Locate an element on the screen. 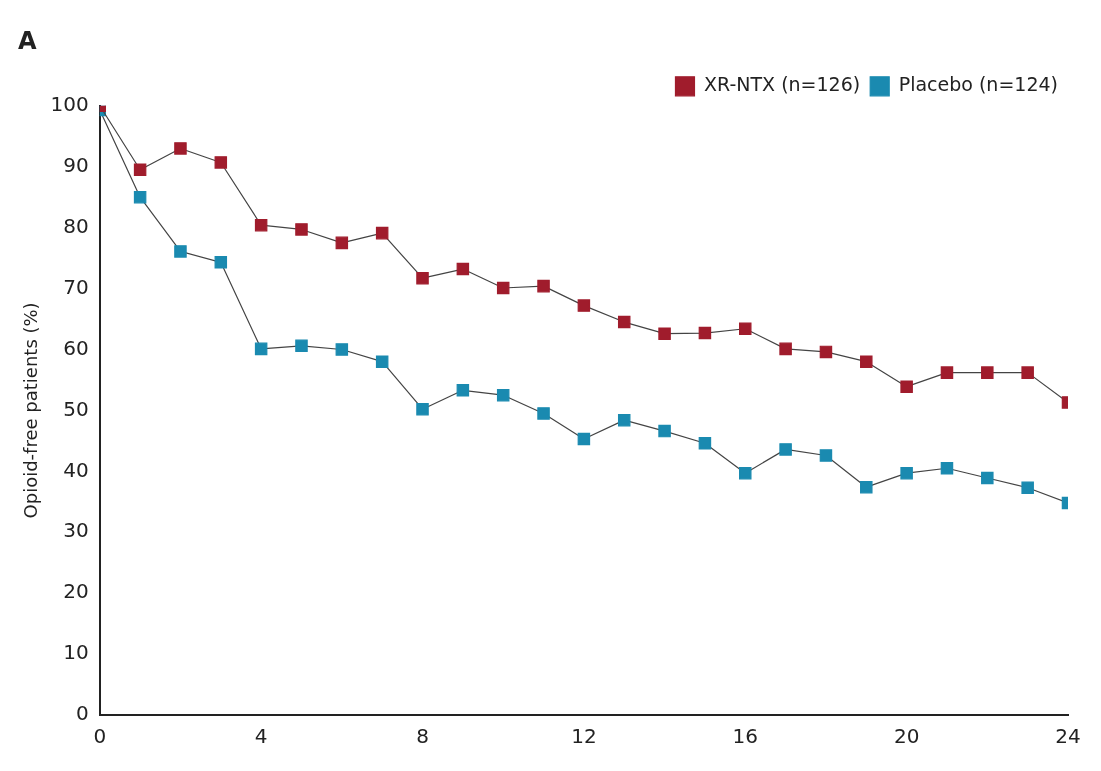  x-tick-label: 0 is located at coordinates (100, 736).